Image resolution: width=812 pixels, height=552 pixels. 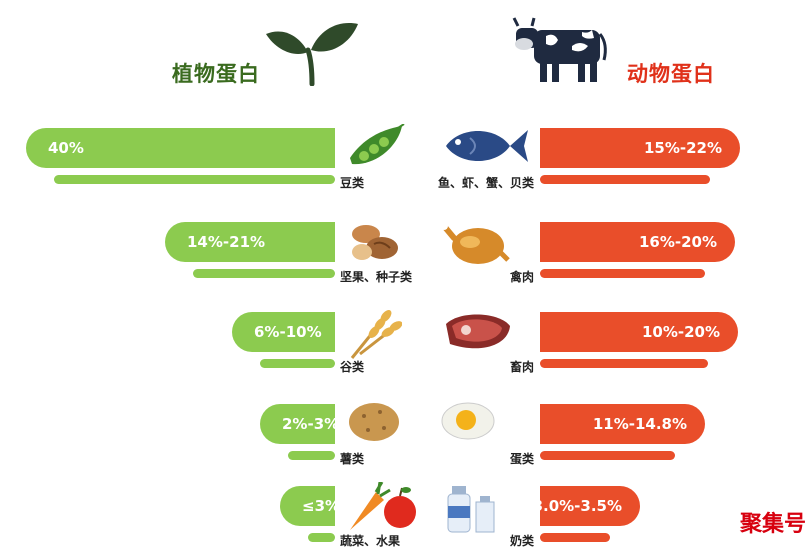 What do you see at coordinates (382, 508) in the screenshot?
I see `carrot-apple-icon` at bounding box center [382, 508].